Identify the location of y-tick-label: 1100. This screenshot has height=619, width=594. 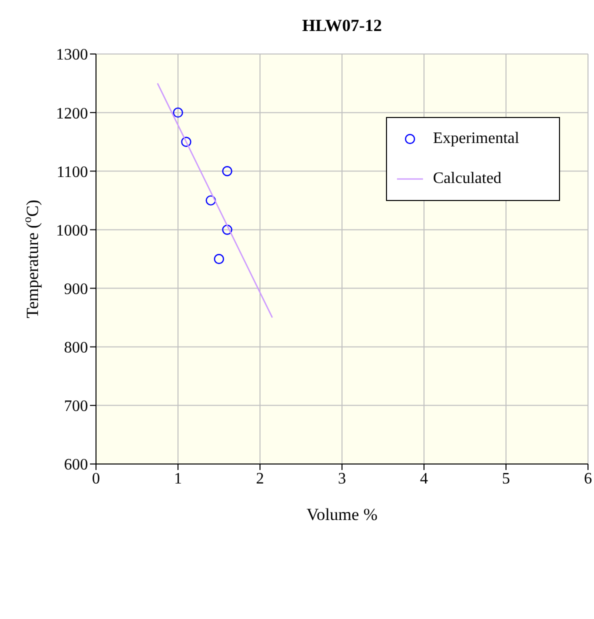
(72, 172).